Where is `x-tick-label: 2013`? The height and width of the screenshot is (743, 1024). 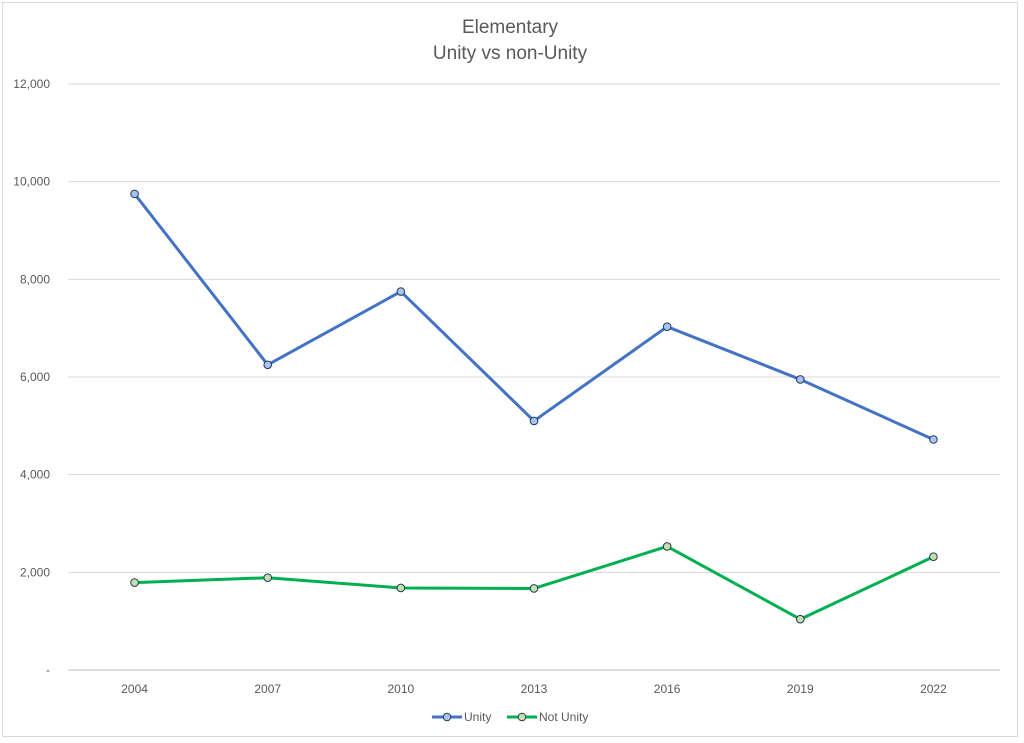 x-tick-label: 2013 is located at coordinates (534, 689).